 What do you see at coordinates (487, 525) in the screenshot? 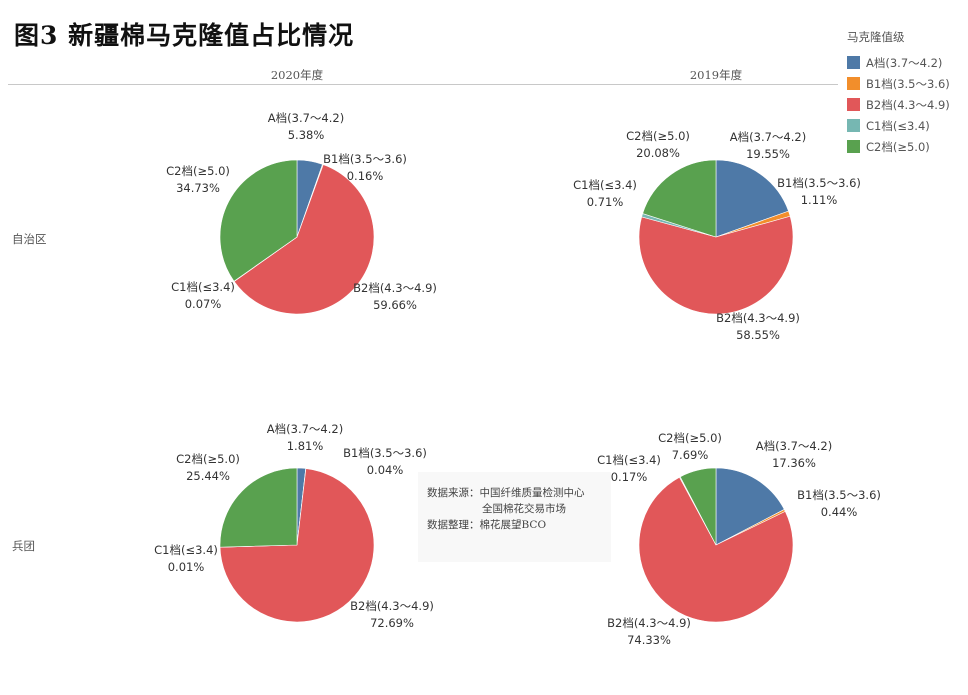
I see `note-compiler: 数据整理：棉花展望BCO` at bounding box center [487, 525].